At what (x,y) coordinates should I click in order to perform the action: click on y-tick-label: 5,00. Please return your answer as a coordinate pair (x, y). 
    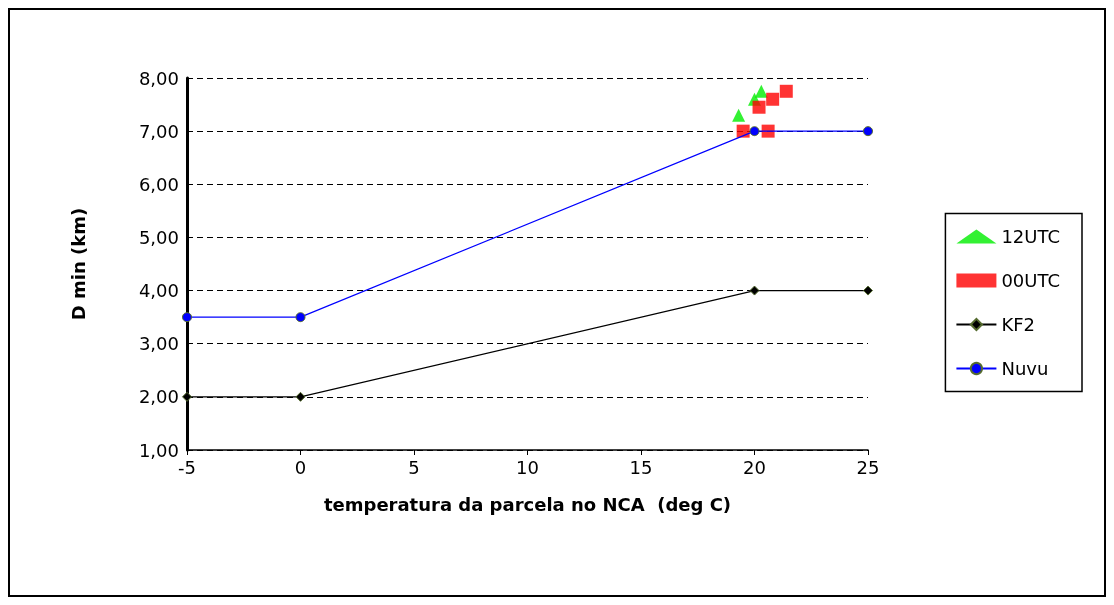
    Looking at the image, I should click on (158, 237).